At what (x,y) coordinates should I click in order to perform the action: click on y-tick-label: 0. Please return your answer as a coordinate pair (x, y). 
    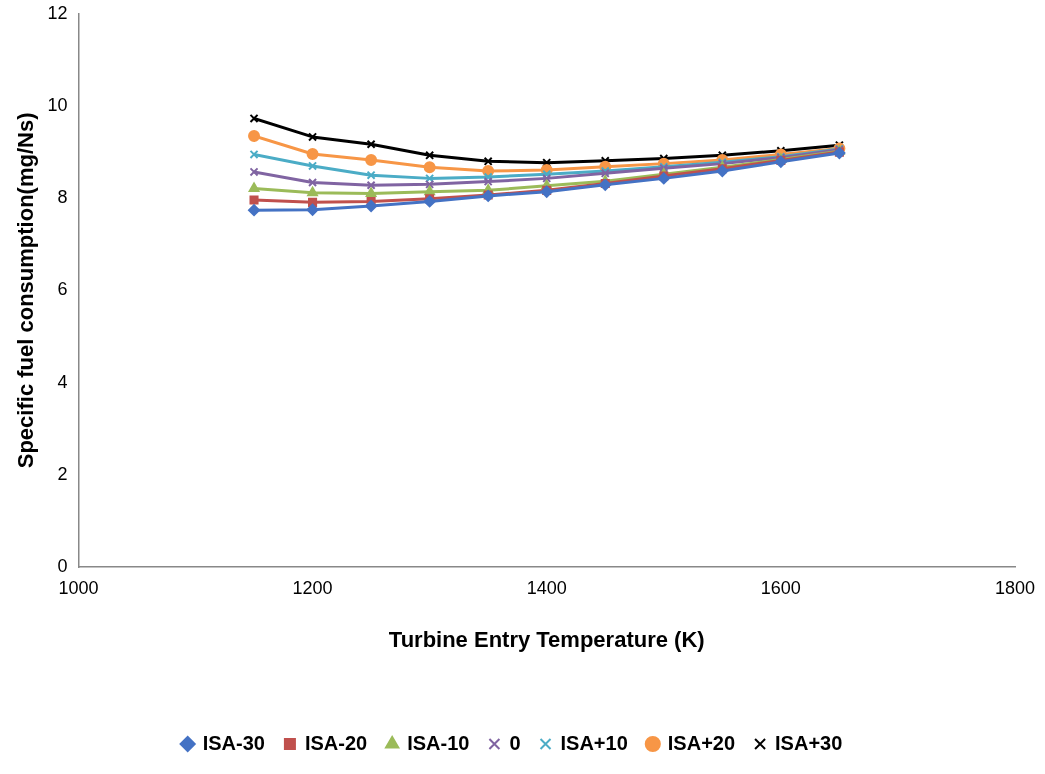
    Looking at the image, I should click on (62, 565).